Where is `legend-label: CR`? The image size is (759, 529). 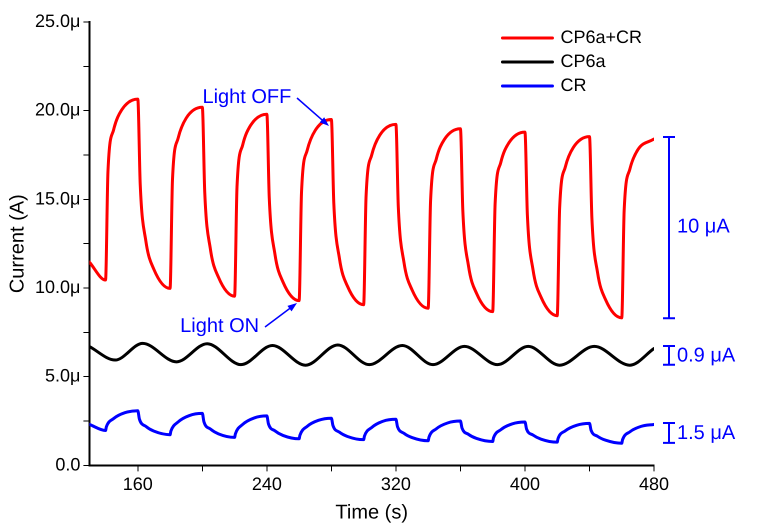
legend-label: CR is located at coordinates (573, 84).